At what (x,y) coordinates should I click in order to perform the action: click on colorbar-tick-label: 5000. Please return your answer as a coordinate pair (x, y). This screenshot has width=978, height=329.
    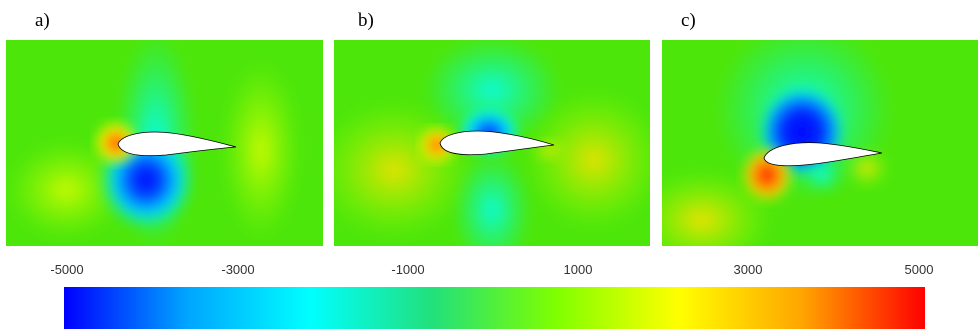
    Looking at the image, I should click on (919, 269).